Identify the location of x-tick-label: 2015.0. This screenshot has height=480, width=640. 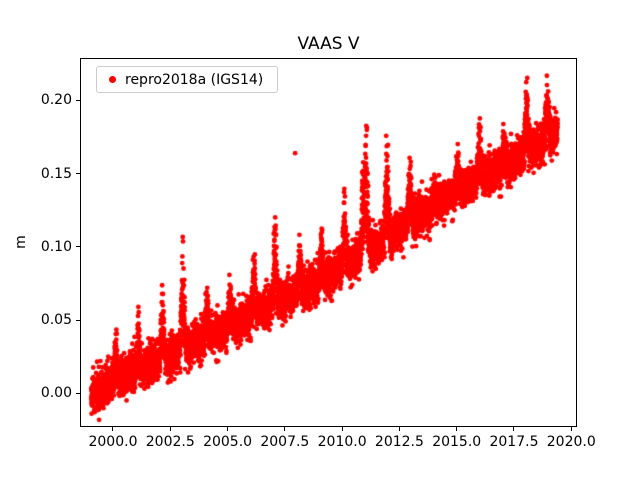
(457, 442).